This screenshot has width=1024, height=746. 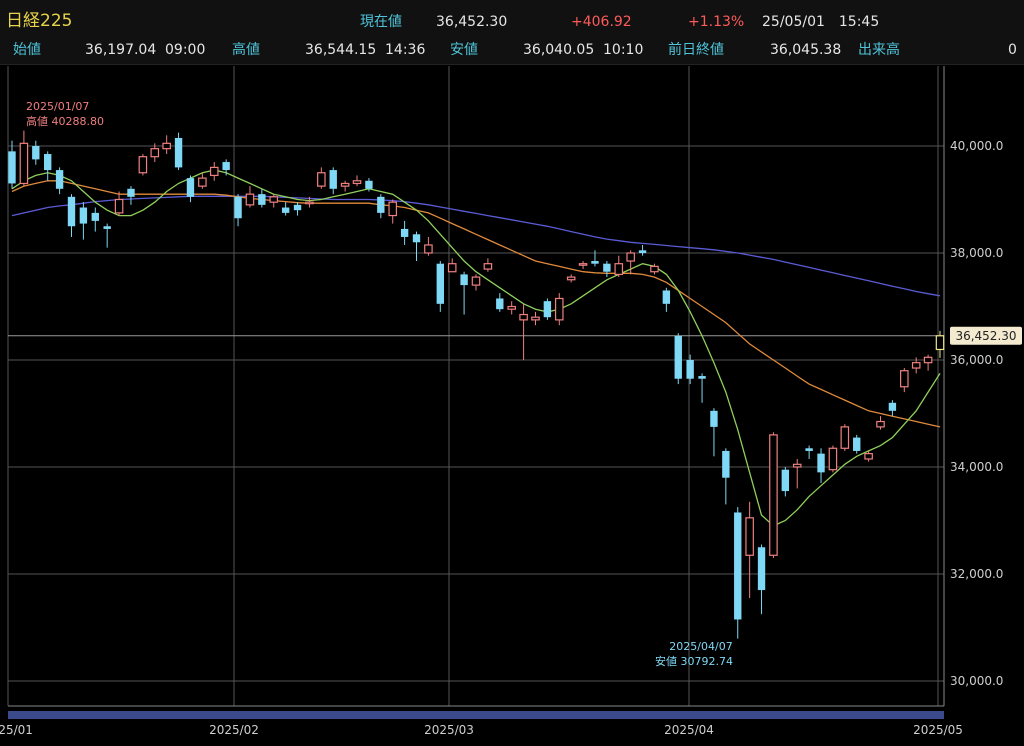 I want to click on high-time: 14:36, so click(x=405, y=50).